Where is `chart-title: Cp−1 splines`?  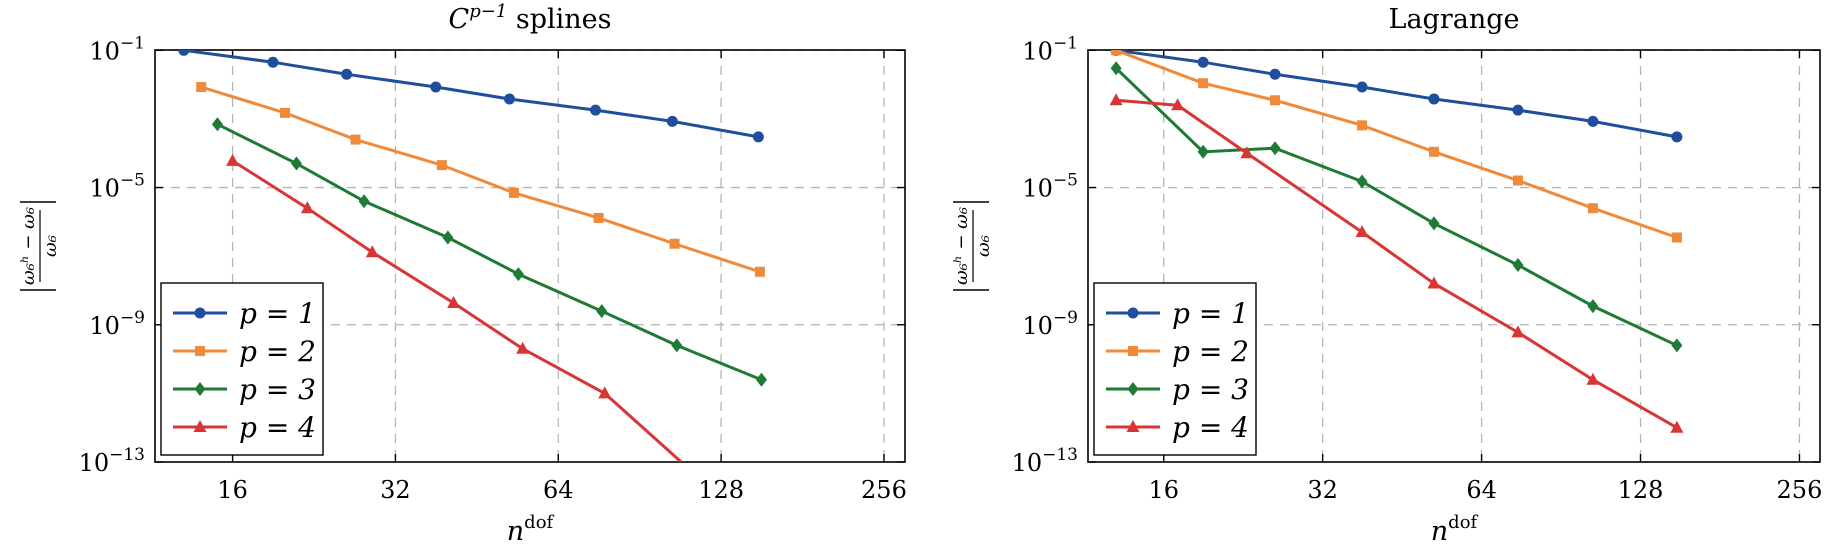 chart-title: Cp−1 splines is located at coordinates (530, 18).